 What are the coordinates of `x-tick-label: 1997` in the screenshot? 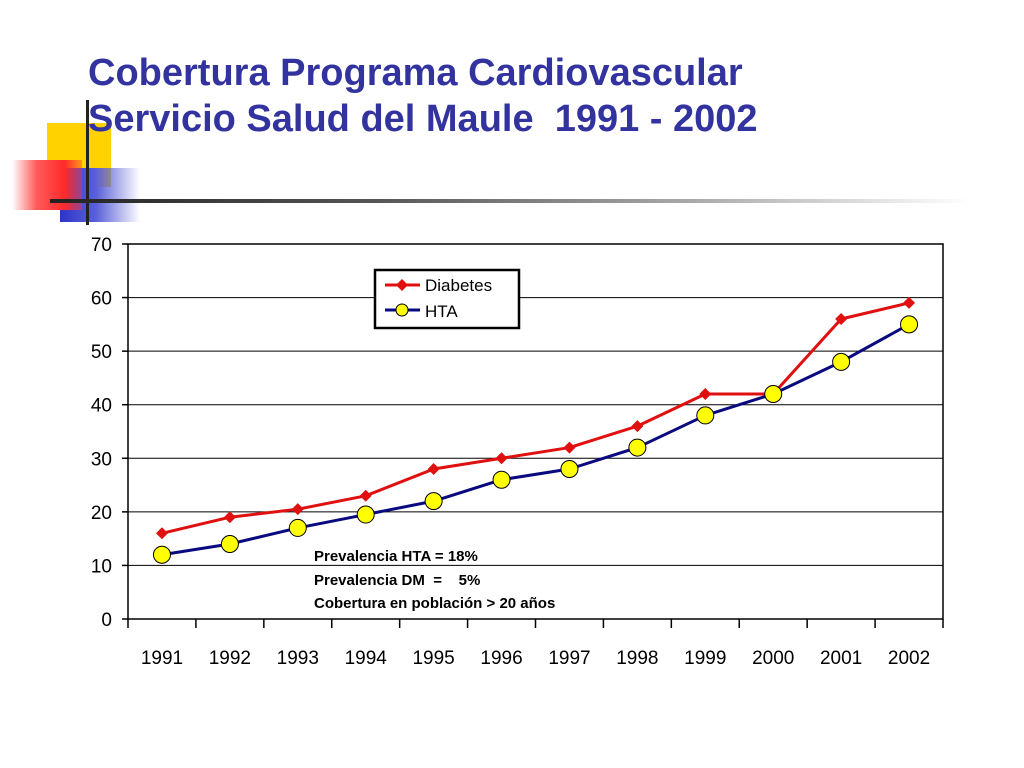 It's located at (569, 658).